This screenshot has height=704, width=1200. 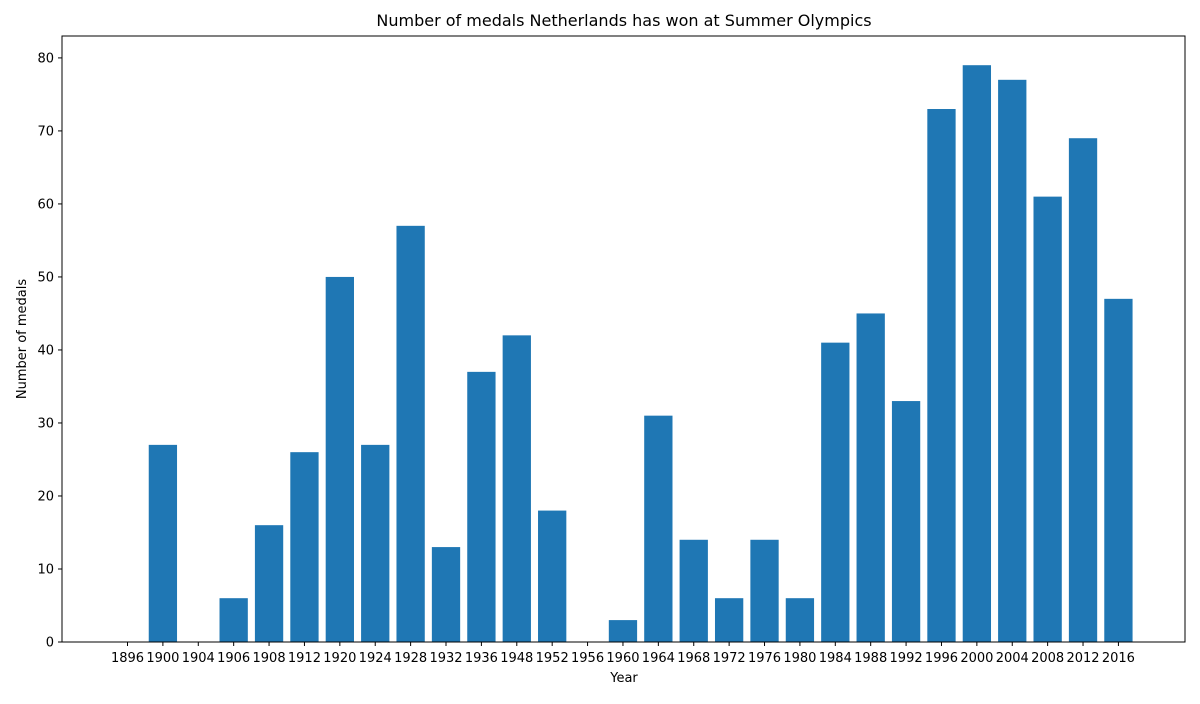 What do you see at coordinates (304, 658) in the screenshot?
I see `x-tick-label: 1912` at bounding box center [304, 658].